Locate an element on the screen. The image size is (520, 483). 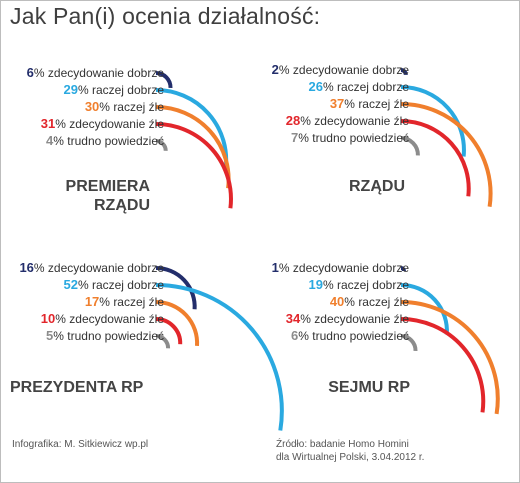
unit-rzadu-1: % is located at coordinates (330, 87).